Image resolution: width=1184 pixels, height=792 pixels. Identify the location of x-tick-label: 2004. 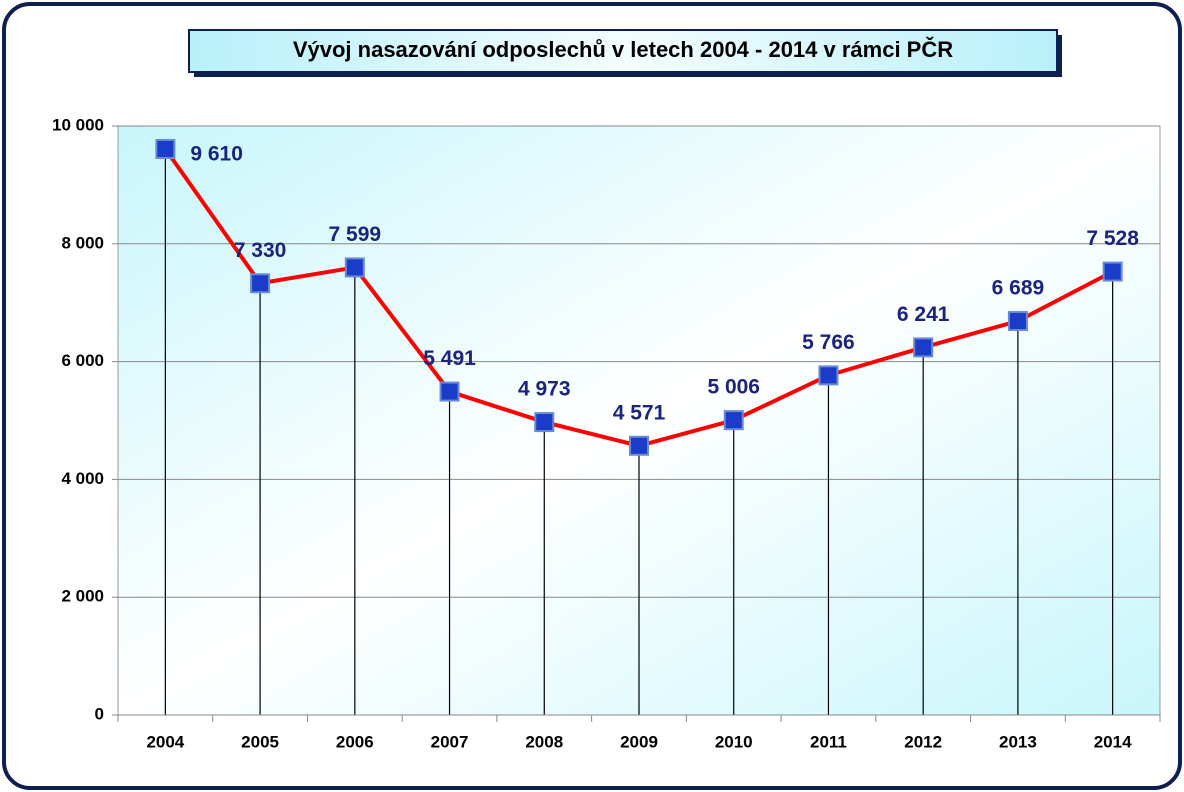
(165, 741).